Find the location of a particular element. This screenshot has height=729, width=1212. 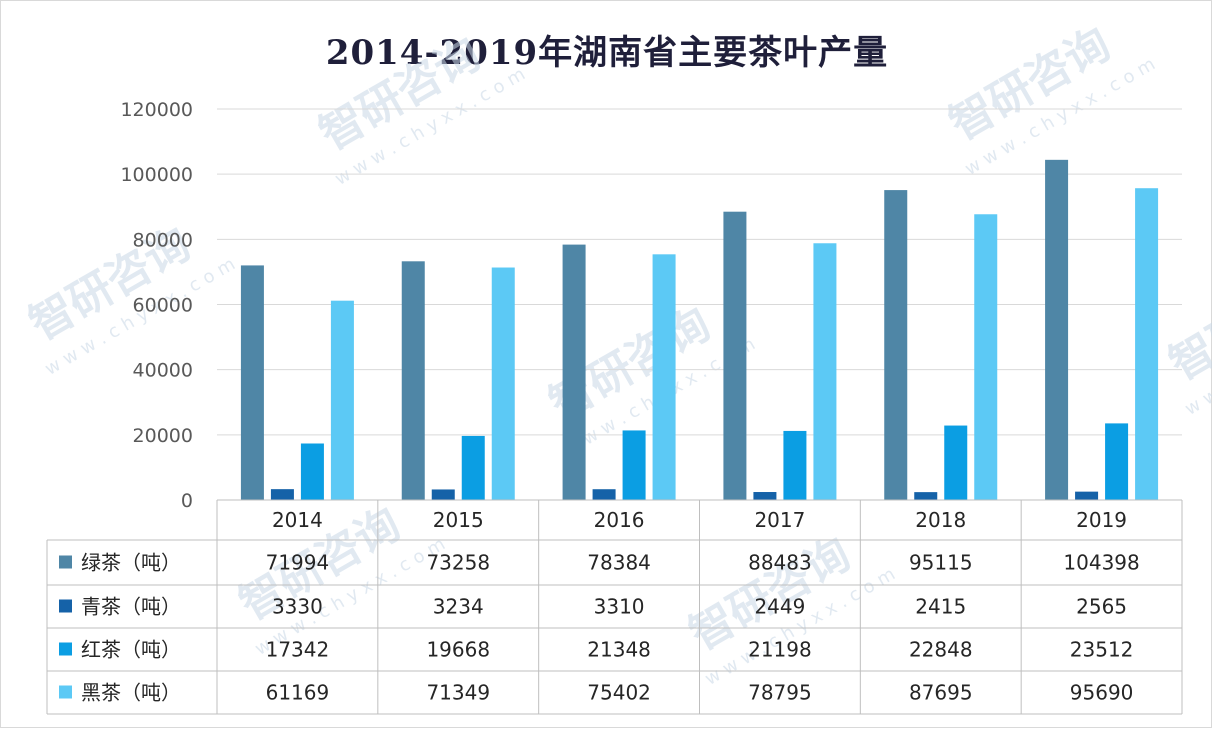

data-label: 87695 is located at coordinates (941, 693).